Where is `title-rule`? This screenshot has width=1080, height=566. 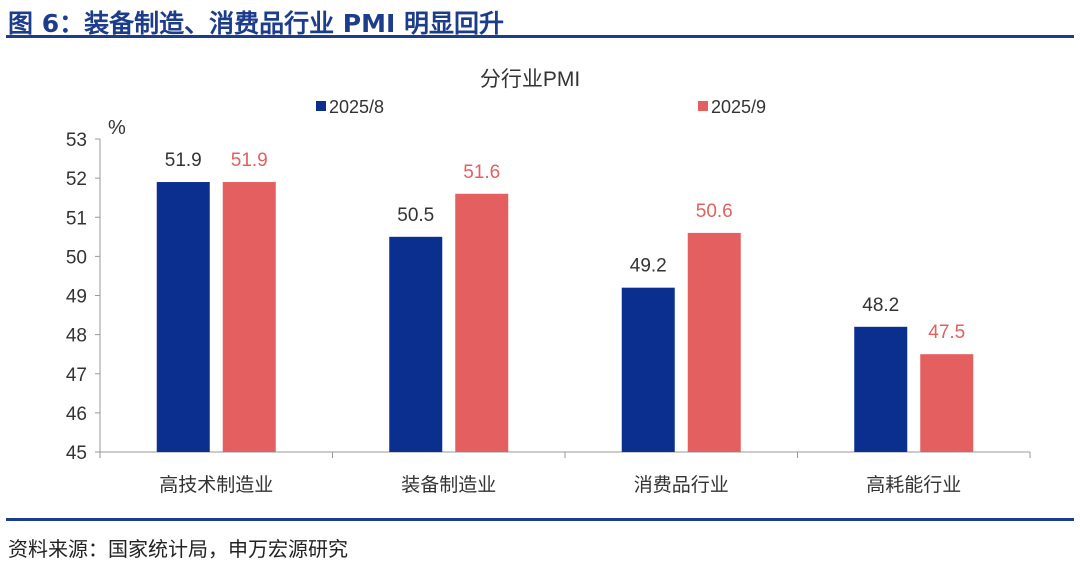
title-rule is located at coordinates (540, 36).